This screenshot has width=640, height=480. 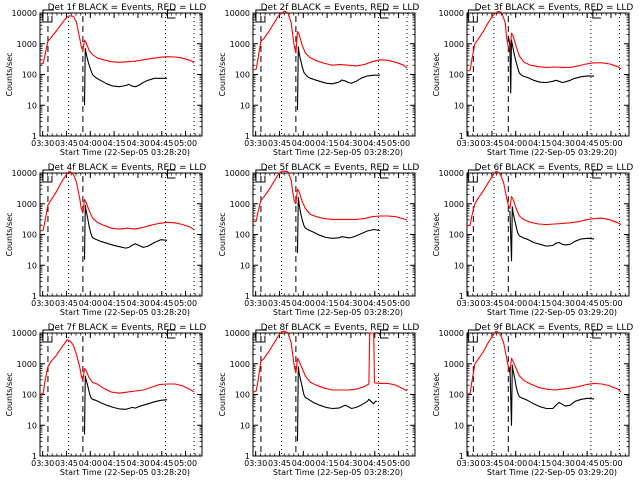 I want to click on chart-title: Det 5f BLACK = Events, RED = LLD, so click(x=340, y=168).